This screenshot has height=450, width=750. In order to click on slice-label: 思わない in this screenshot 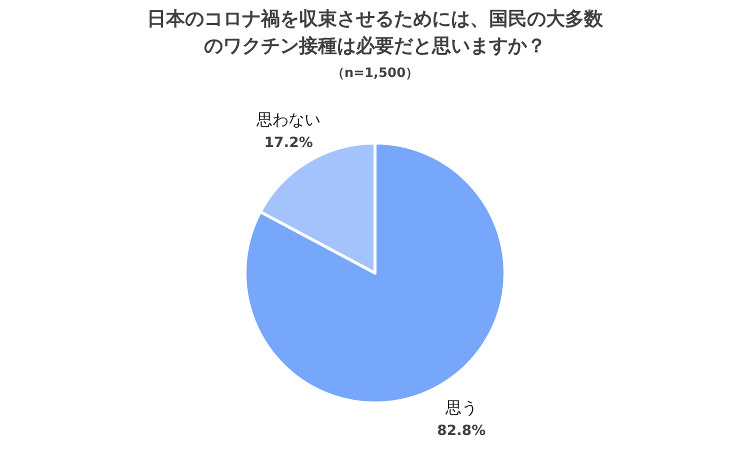, I will do `click(288, 119)`.